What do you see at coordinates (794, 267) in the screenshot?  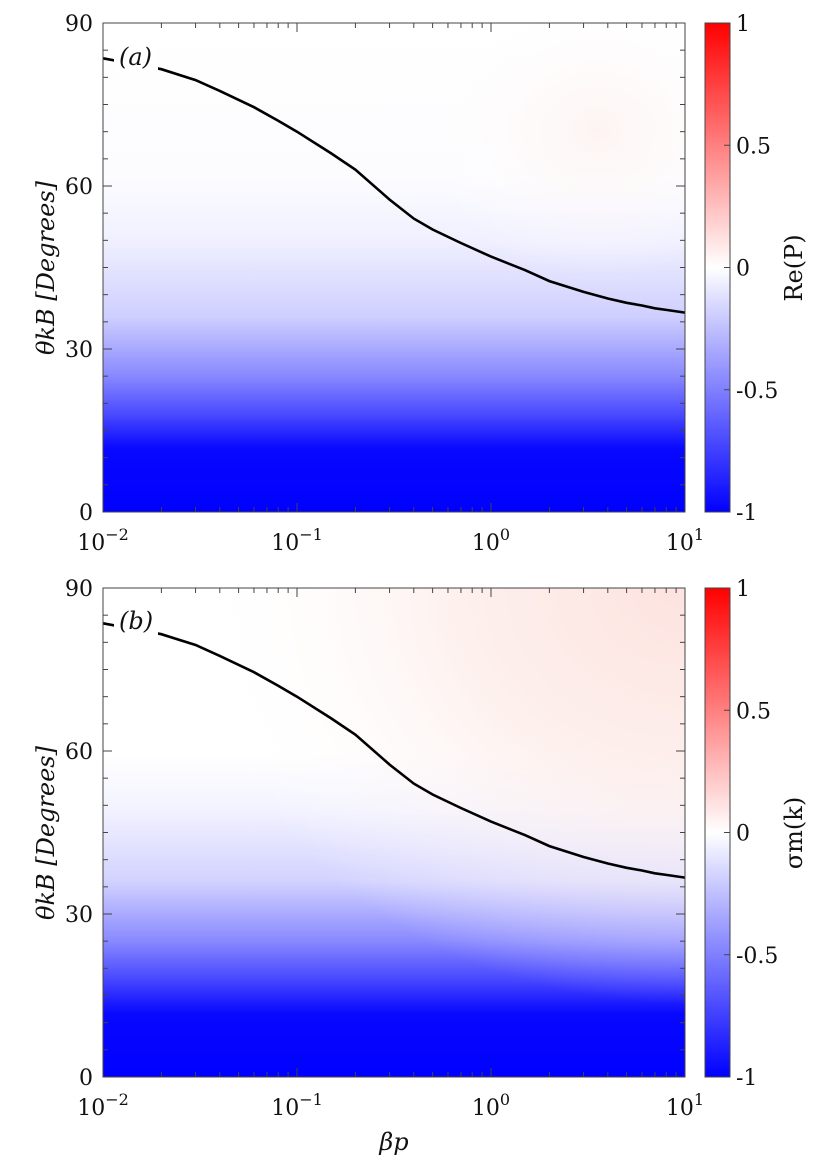 I see `colorbar-title-a: Re(P)` at bounding box center [794, 267].